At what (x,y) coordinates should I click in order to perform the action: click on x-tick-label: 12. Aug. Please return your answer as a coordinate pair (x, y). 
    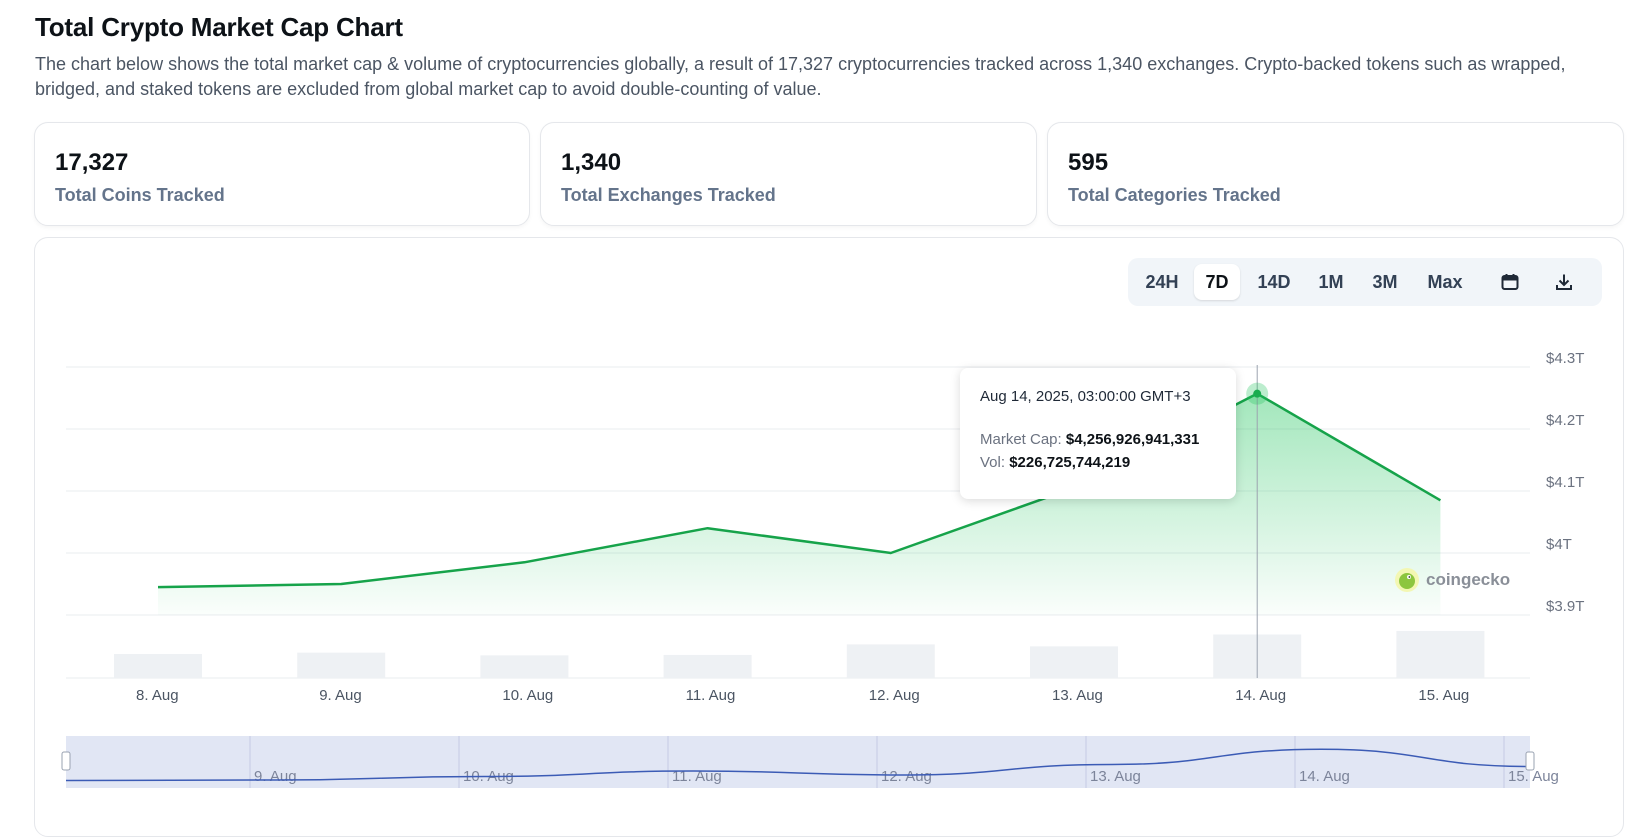
    Looking at the image, I should click on (894, 695).